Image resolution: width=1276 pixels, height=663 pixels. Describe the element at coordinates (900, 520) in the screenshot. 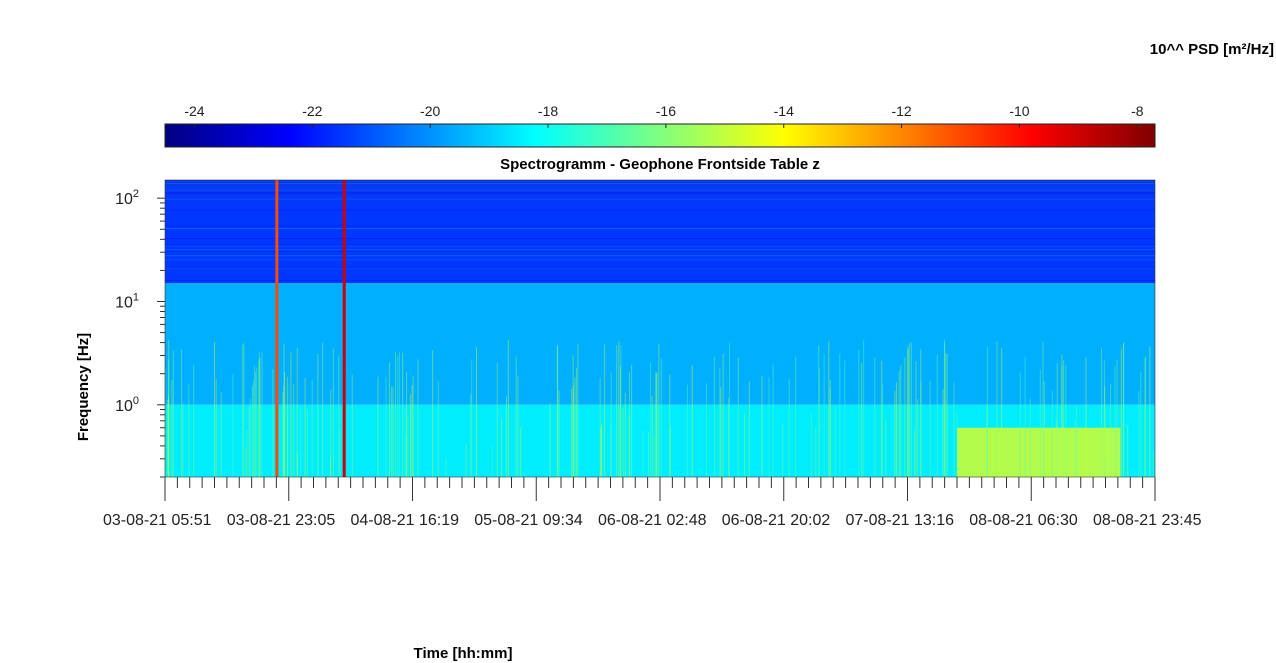

I see `x-tick-label: 07-08-21 13:16` at that location.